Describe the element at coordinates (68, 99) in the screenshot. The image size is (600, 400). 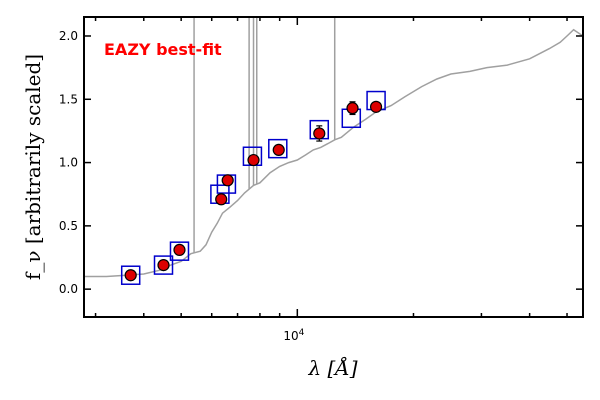
I see `y-tick-label: 1.5` at that location.